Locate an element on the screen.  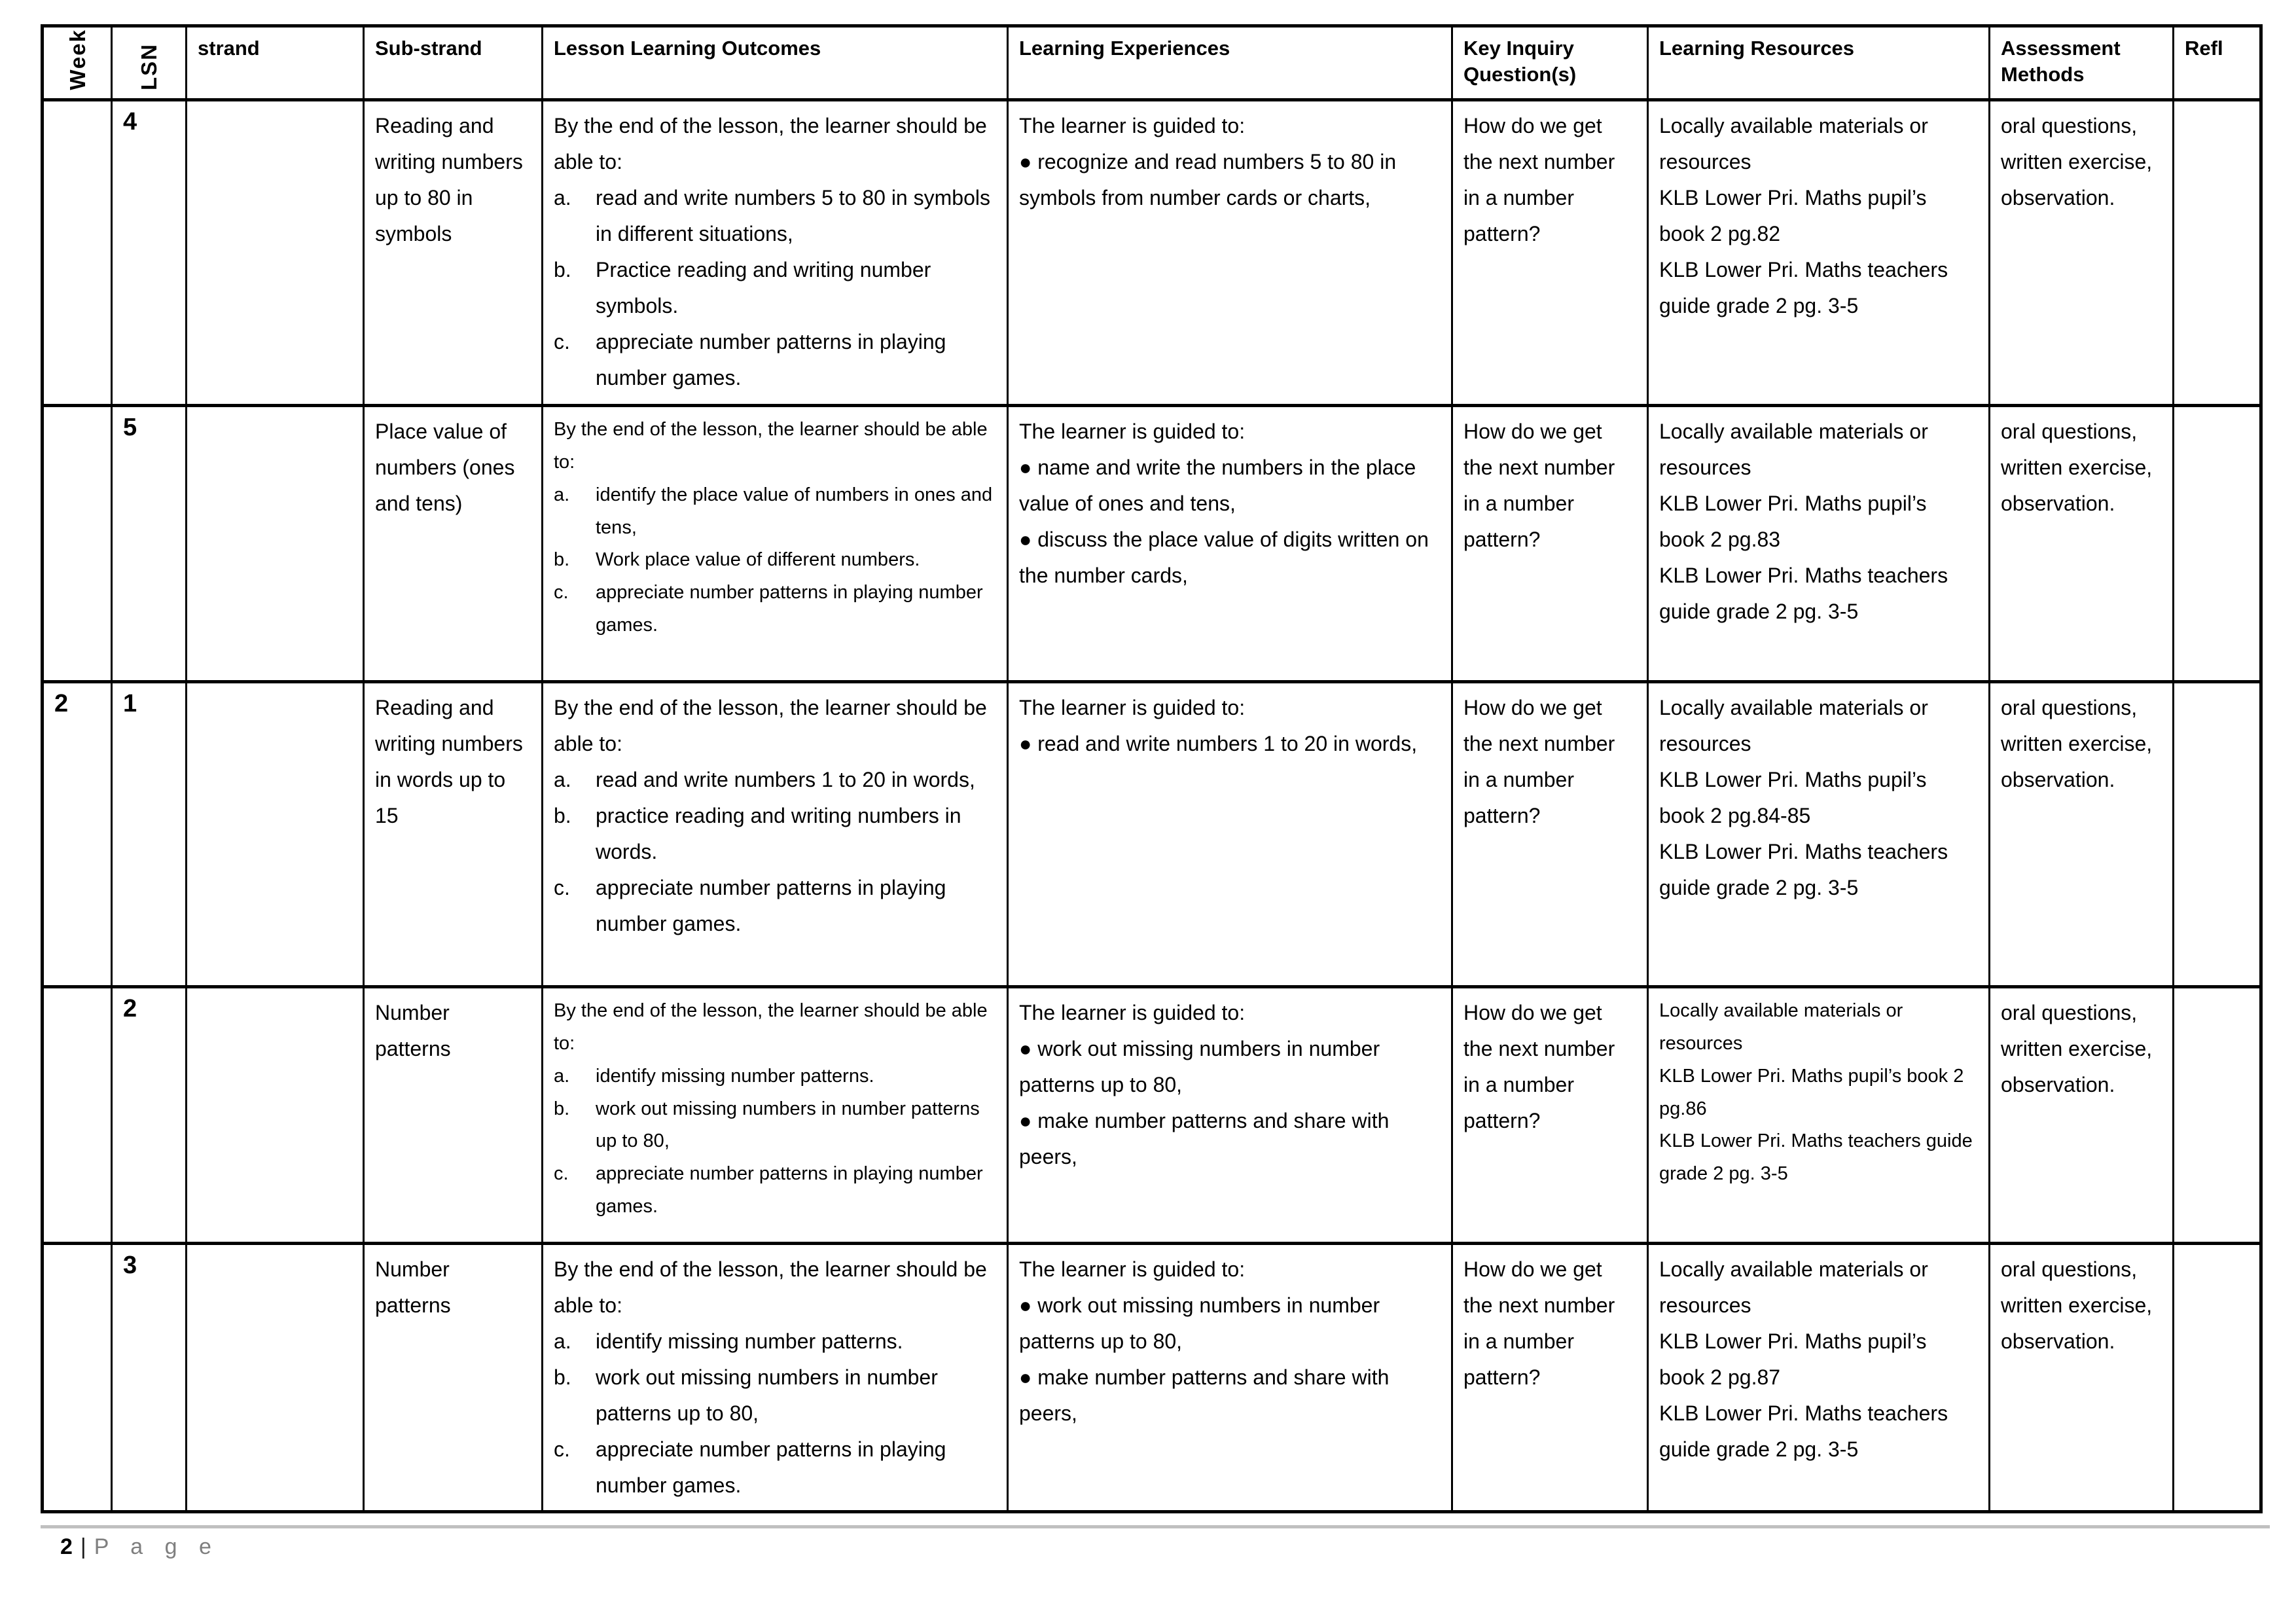
col-header-experiences: Learning Experiences is located at coordinates (1230, 62).